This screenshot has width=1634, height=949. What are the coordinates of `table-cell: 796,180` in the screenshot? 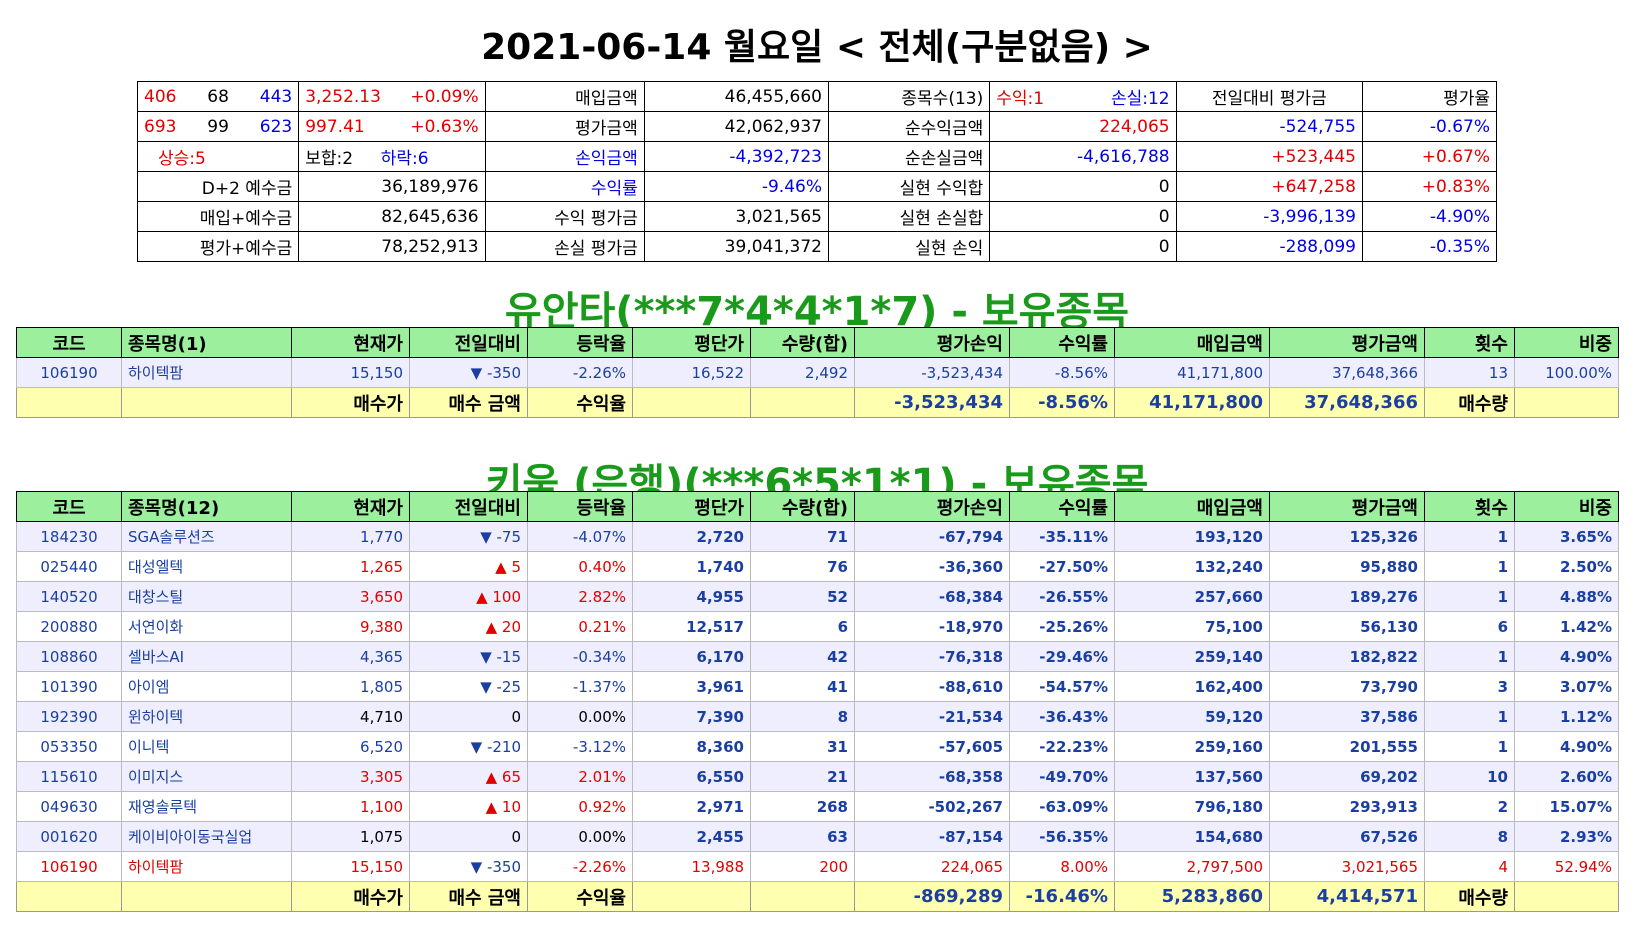 It's located at (1192, 806).